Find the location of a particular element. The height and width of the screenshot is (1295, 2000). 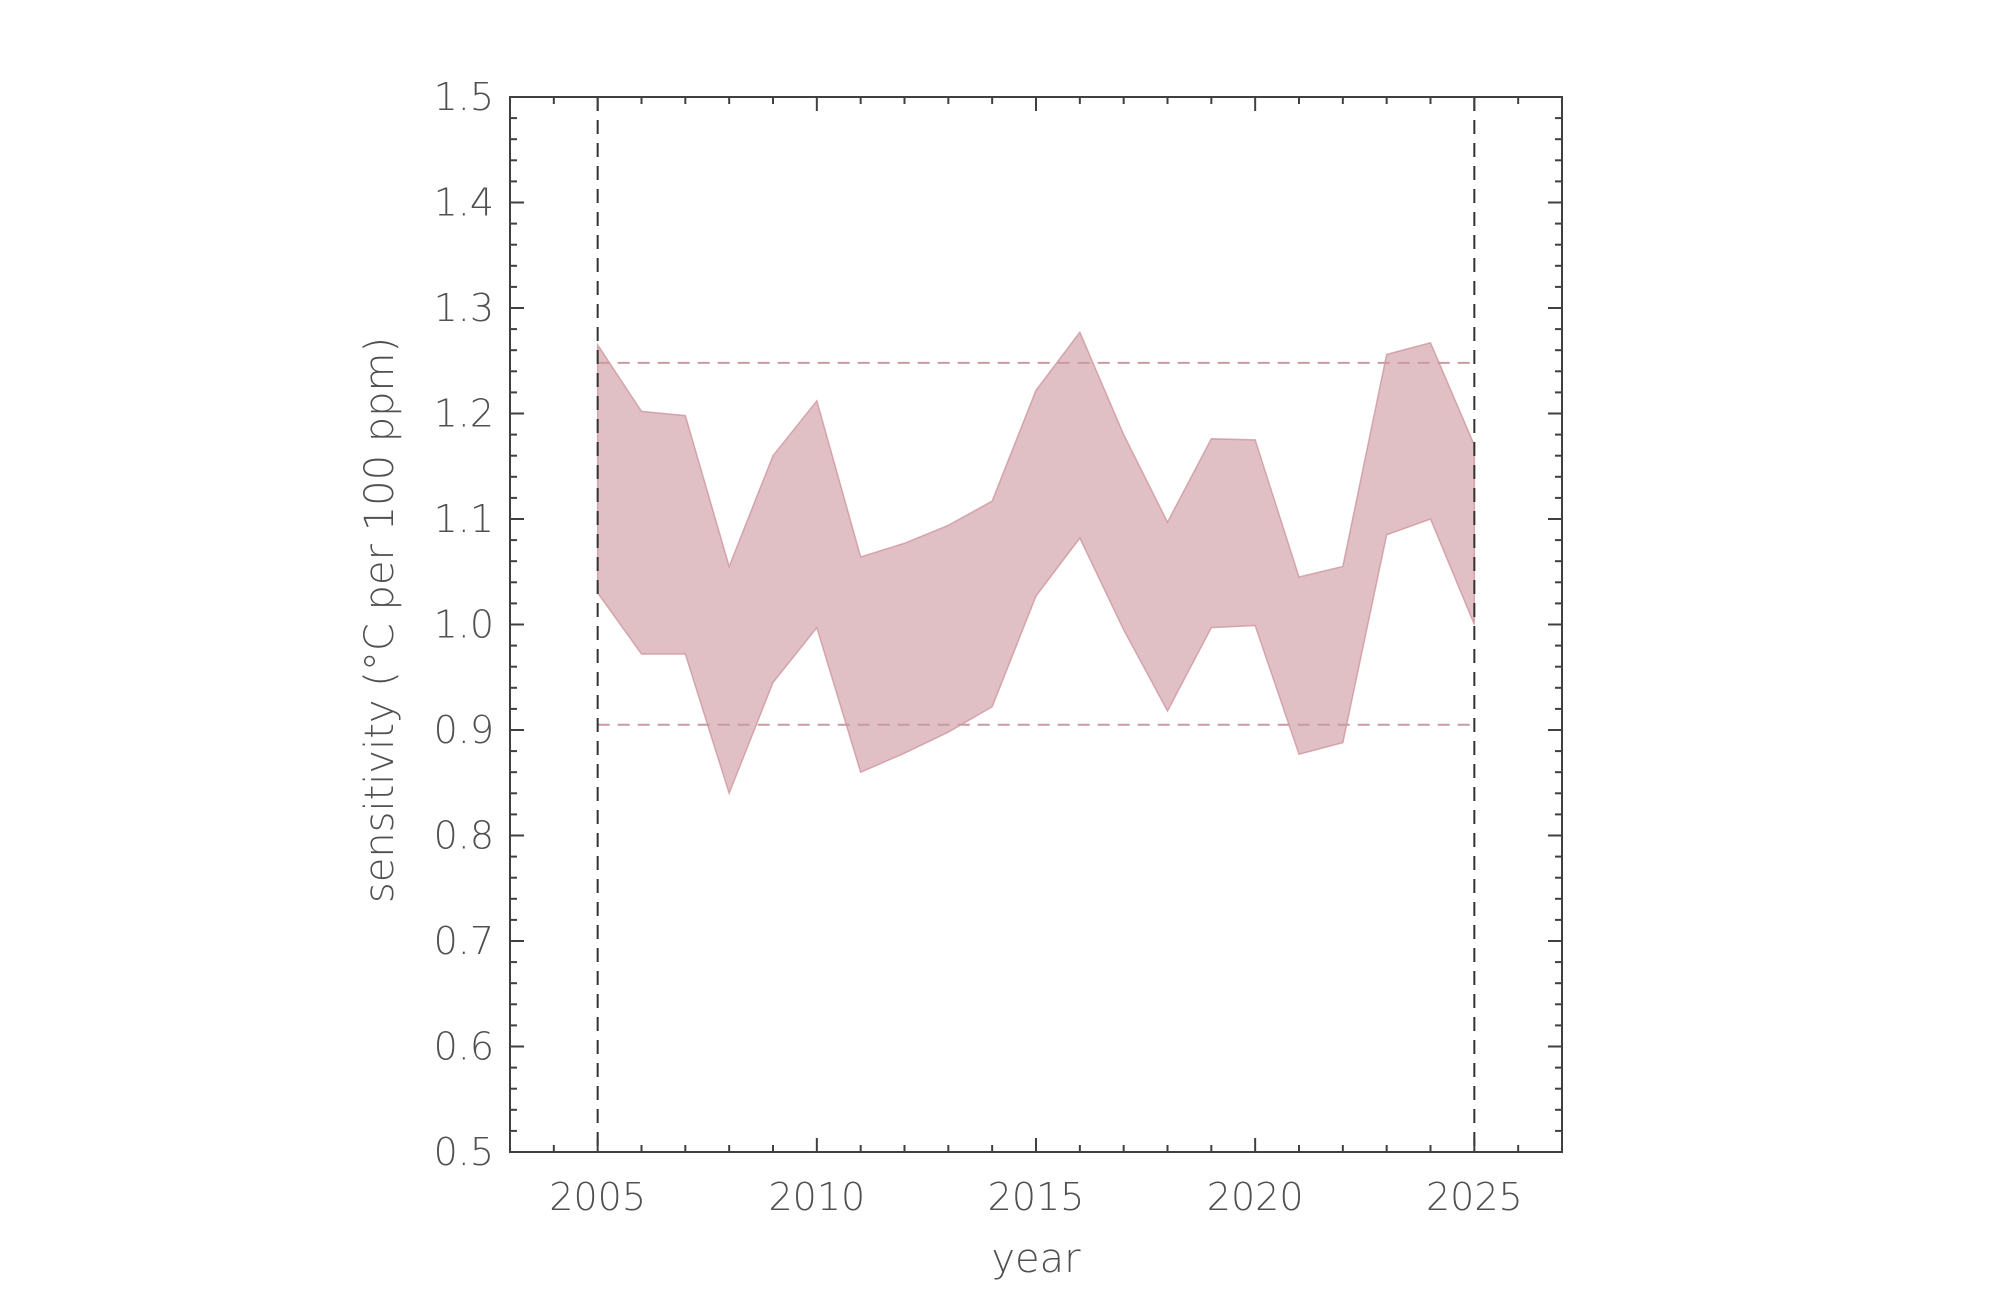

y-tick-label: 1.5 is located at coordinates (464, 97).